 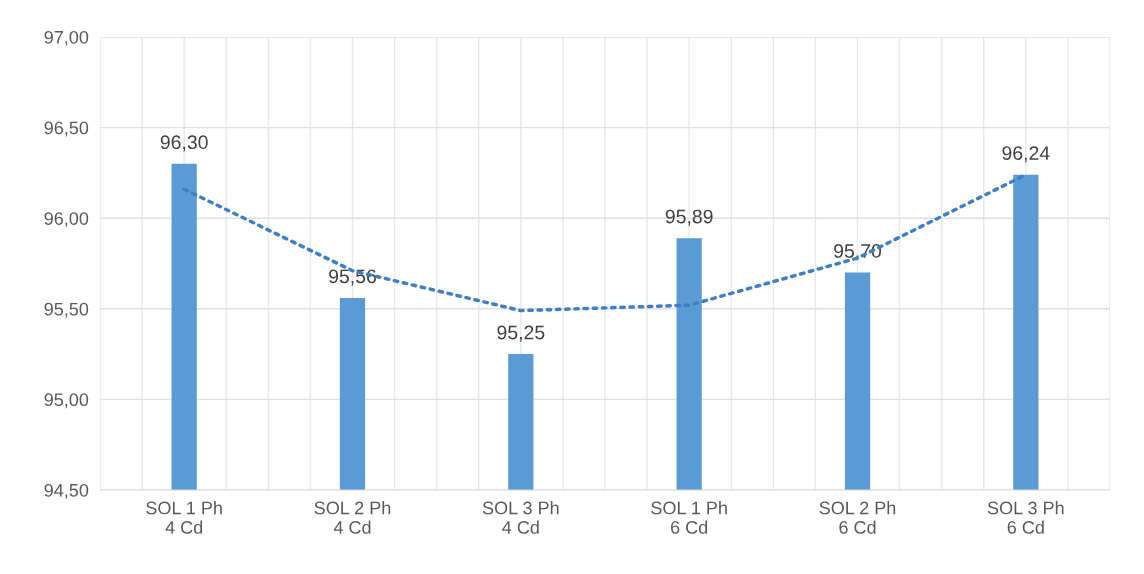 What do you see at coordinates (1025, 517) in the screenshot?
I see `x-tick-label: SOL 3 Ph 6 Cd` at bounding box center [1025, 517].